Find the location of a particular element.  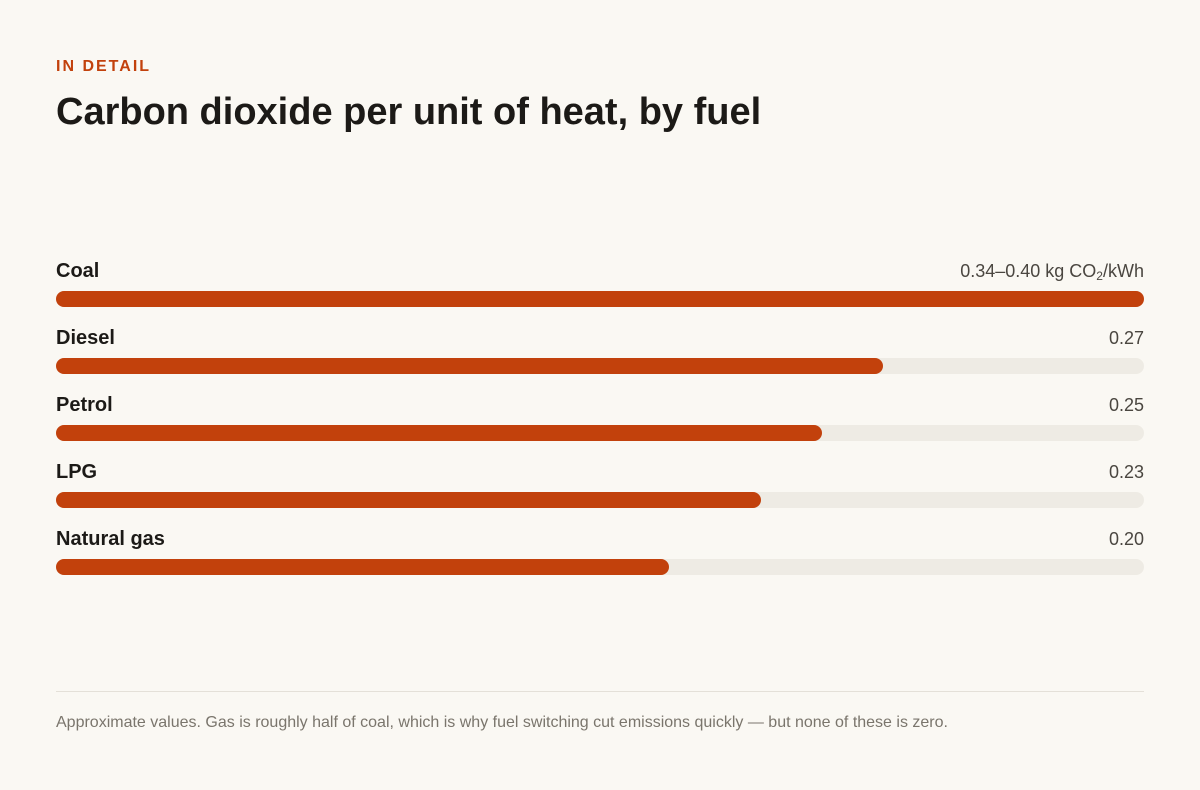

bar-value-text: 0.20 is located at coordinates (1126, 539).